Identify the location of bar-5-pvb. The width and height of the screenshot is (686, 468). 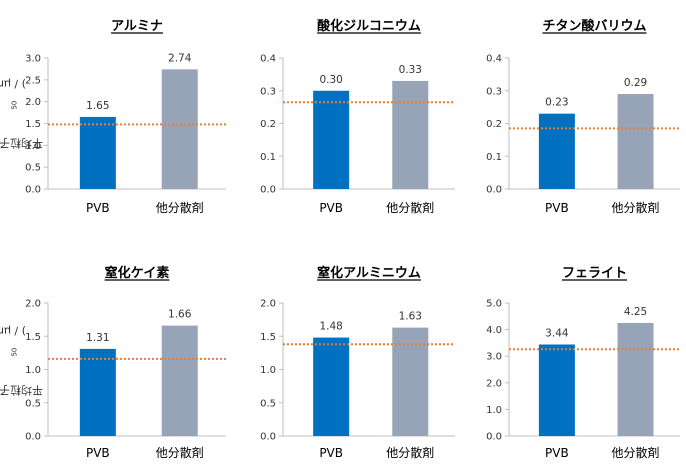
(331, 386).